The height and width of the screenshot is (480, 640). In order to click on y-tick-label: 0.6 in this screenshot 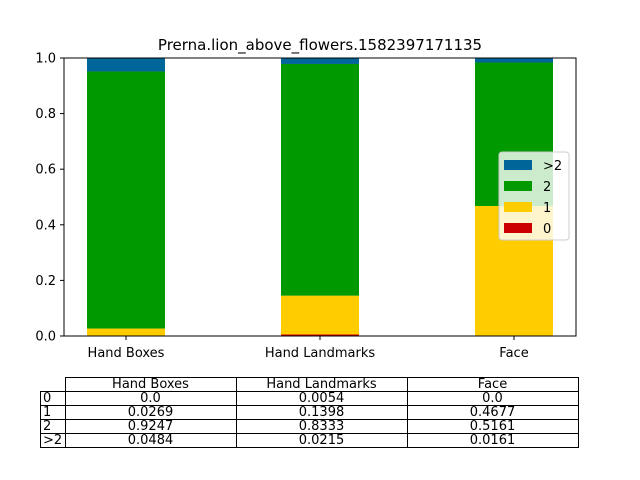, I will do `click(45, 170)`.